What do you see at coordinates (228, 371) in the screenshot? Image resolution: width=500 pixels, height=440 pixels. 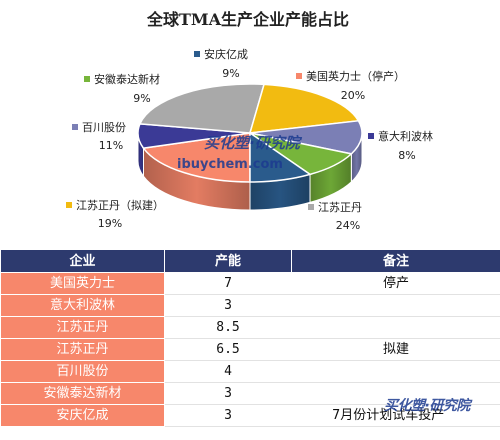 I see `cell-capacity: 4` at bounding box center [228, 371].